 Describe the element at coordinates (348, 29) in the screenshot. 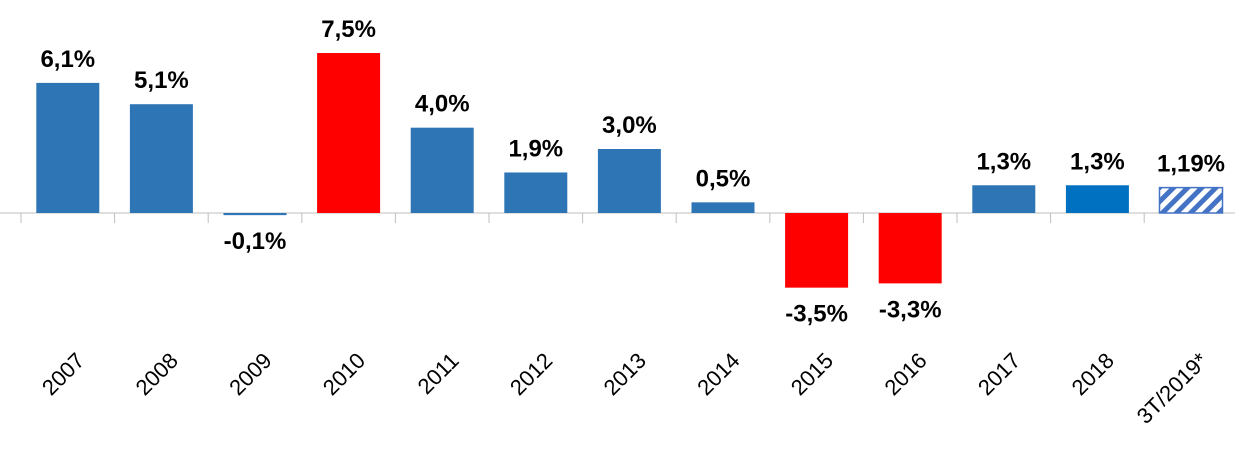

I see `value-label: 7,5%` at that location.